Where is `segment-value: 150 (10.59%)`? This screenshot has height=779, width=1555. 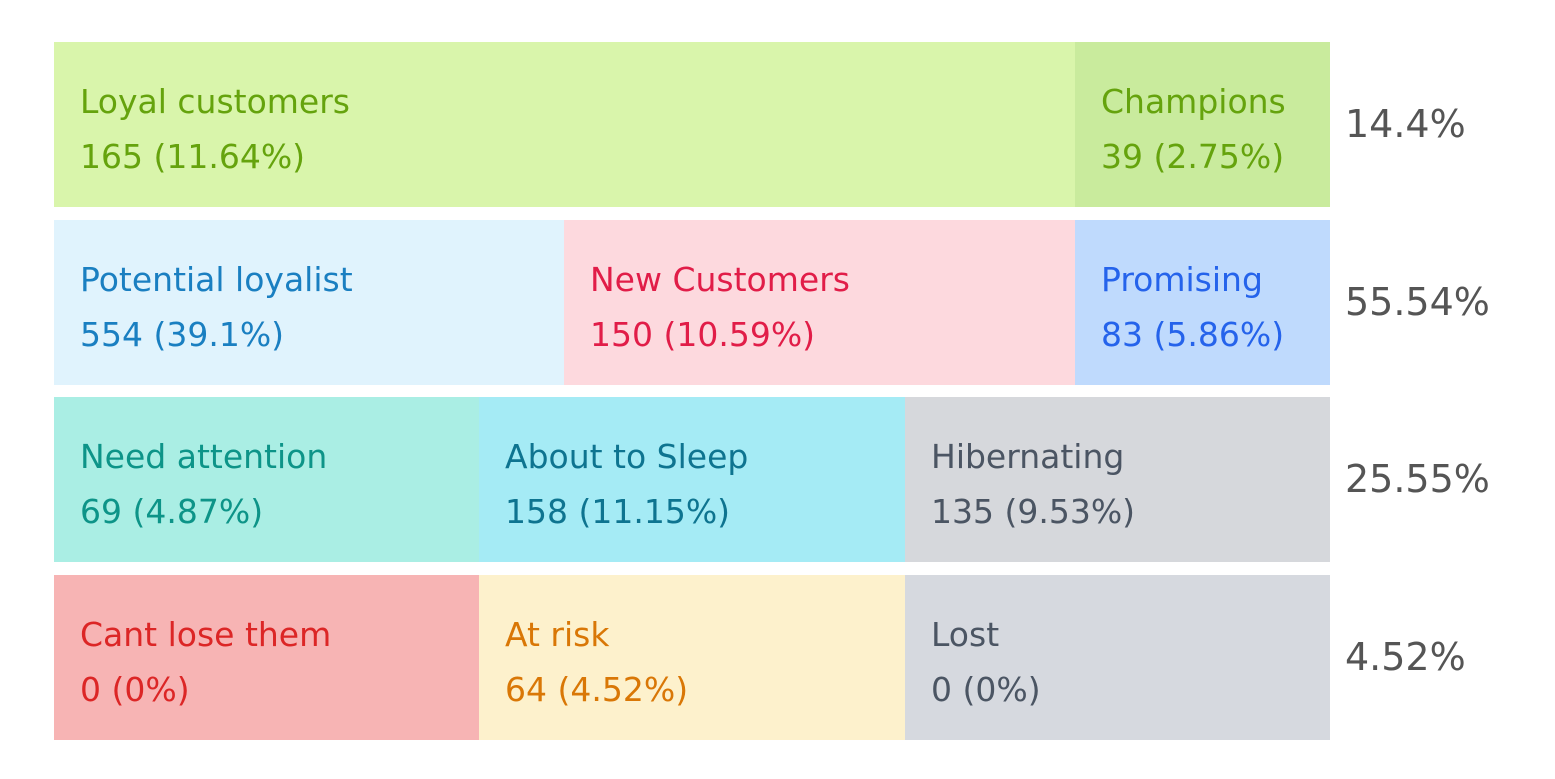 segment-value: 150 (10.59%) is located at coordinates (703, 334).